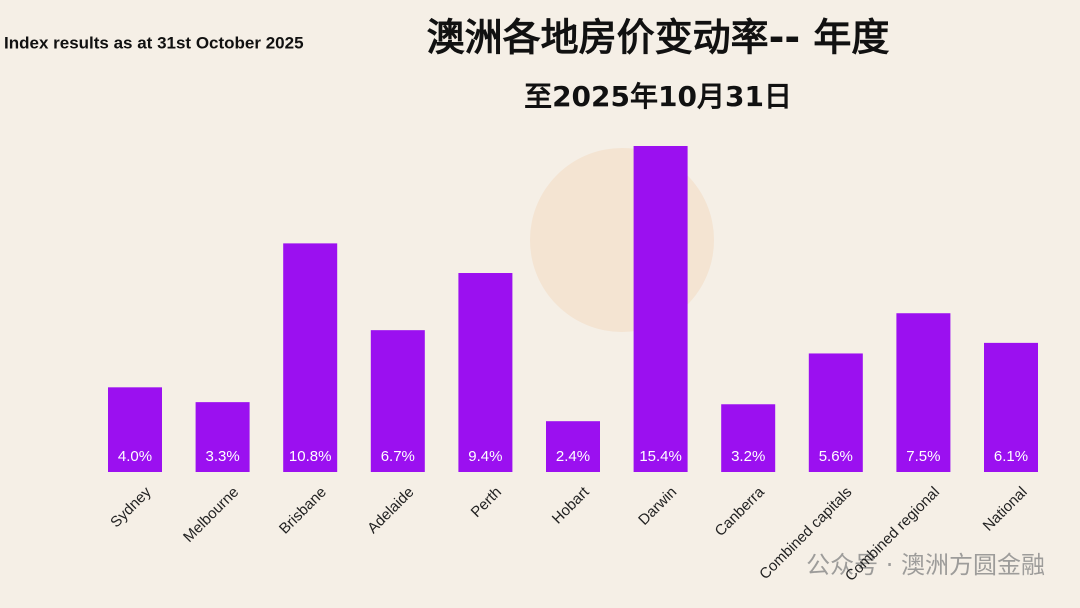 The height and width of the screenshot is (608, 1080). Describe the element at coordinates (135, 456) in the screenshot. I see `value-label: 4.0%` at that location.